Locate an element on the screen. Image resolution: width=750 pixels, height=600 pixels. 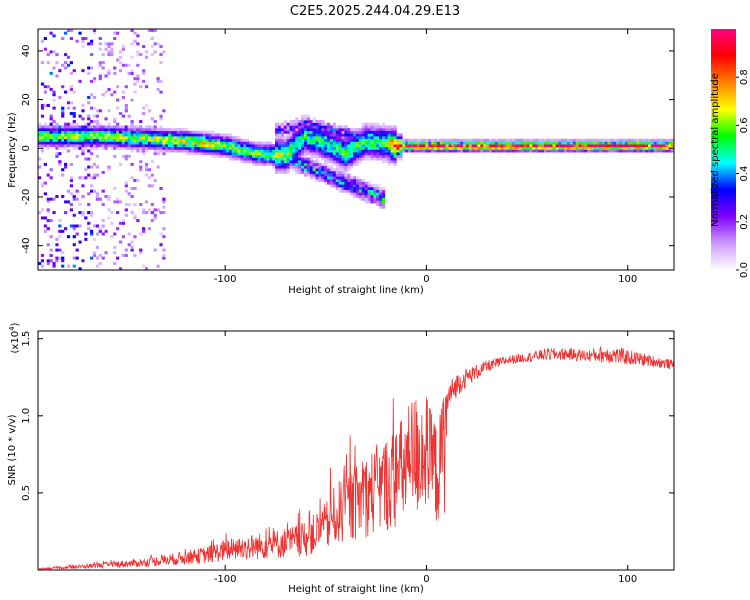
spectrogram-ylabel: Frequency (Hz) is located at coordinates (12, 150).